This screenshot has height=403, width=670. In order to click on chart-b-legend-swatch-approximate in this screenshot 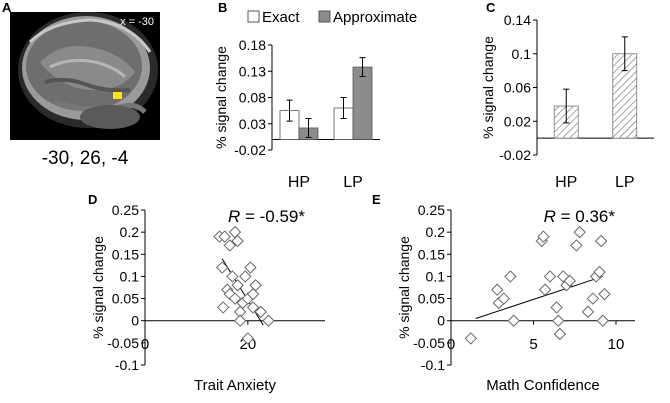, I will do `click(324, 16)`.